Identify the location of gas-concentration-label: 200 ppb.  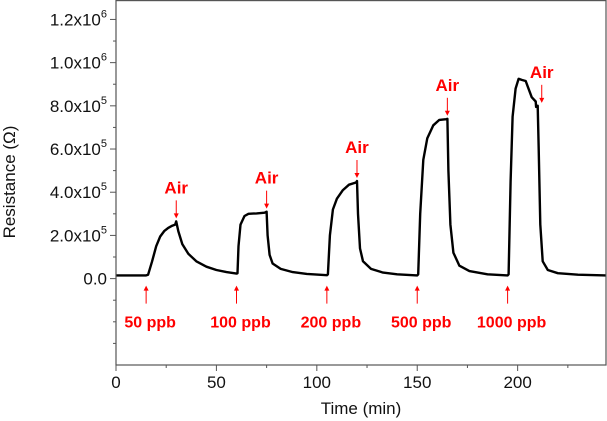
(331, 323).